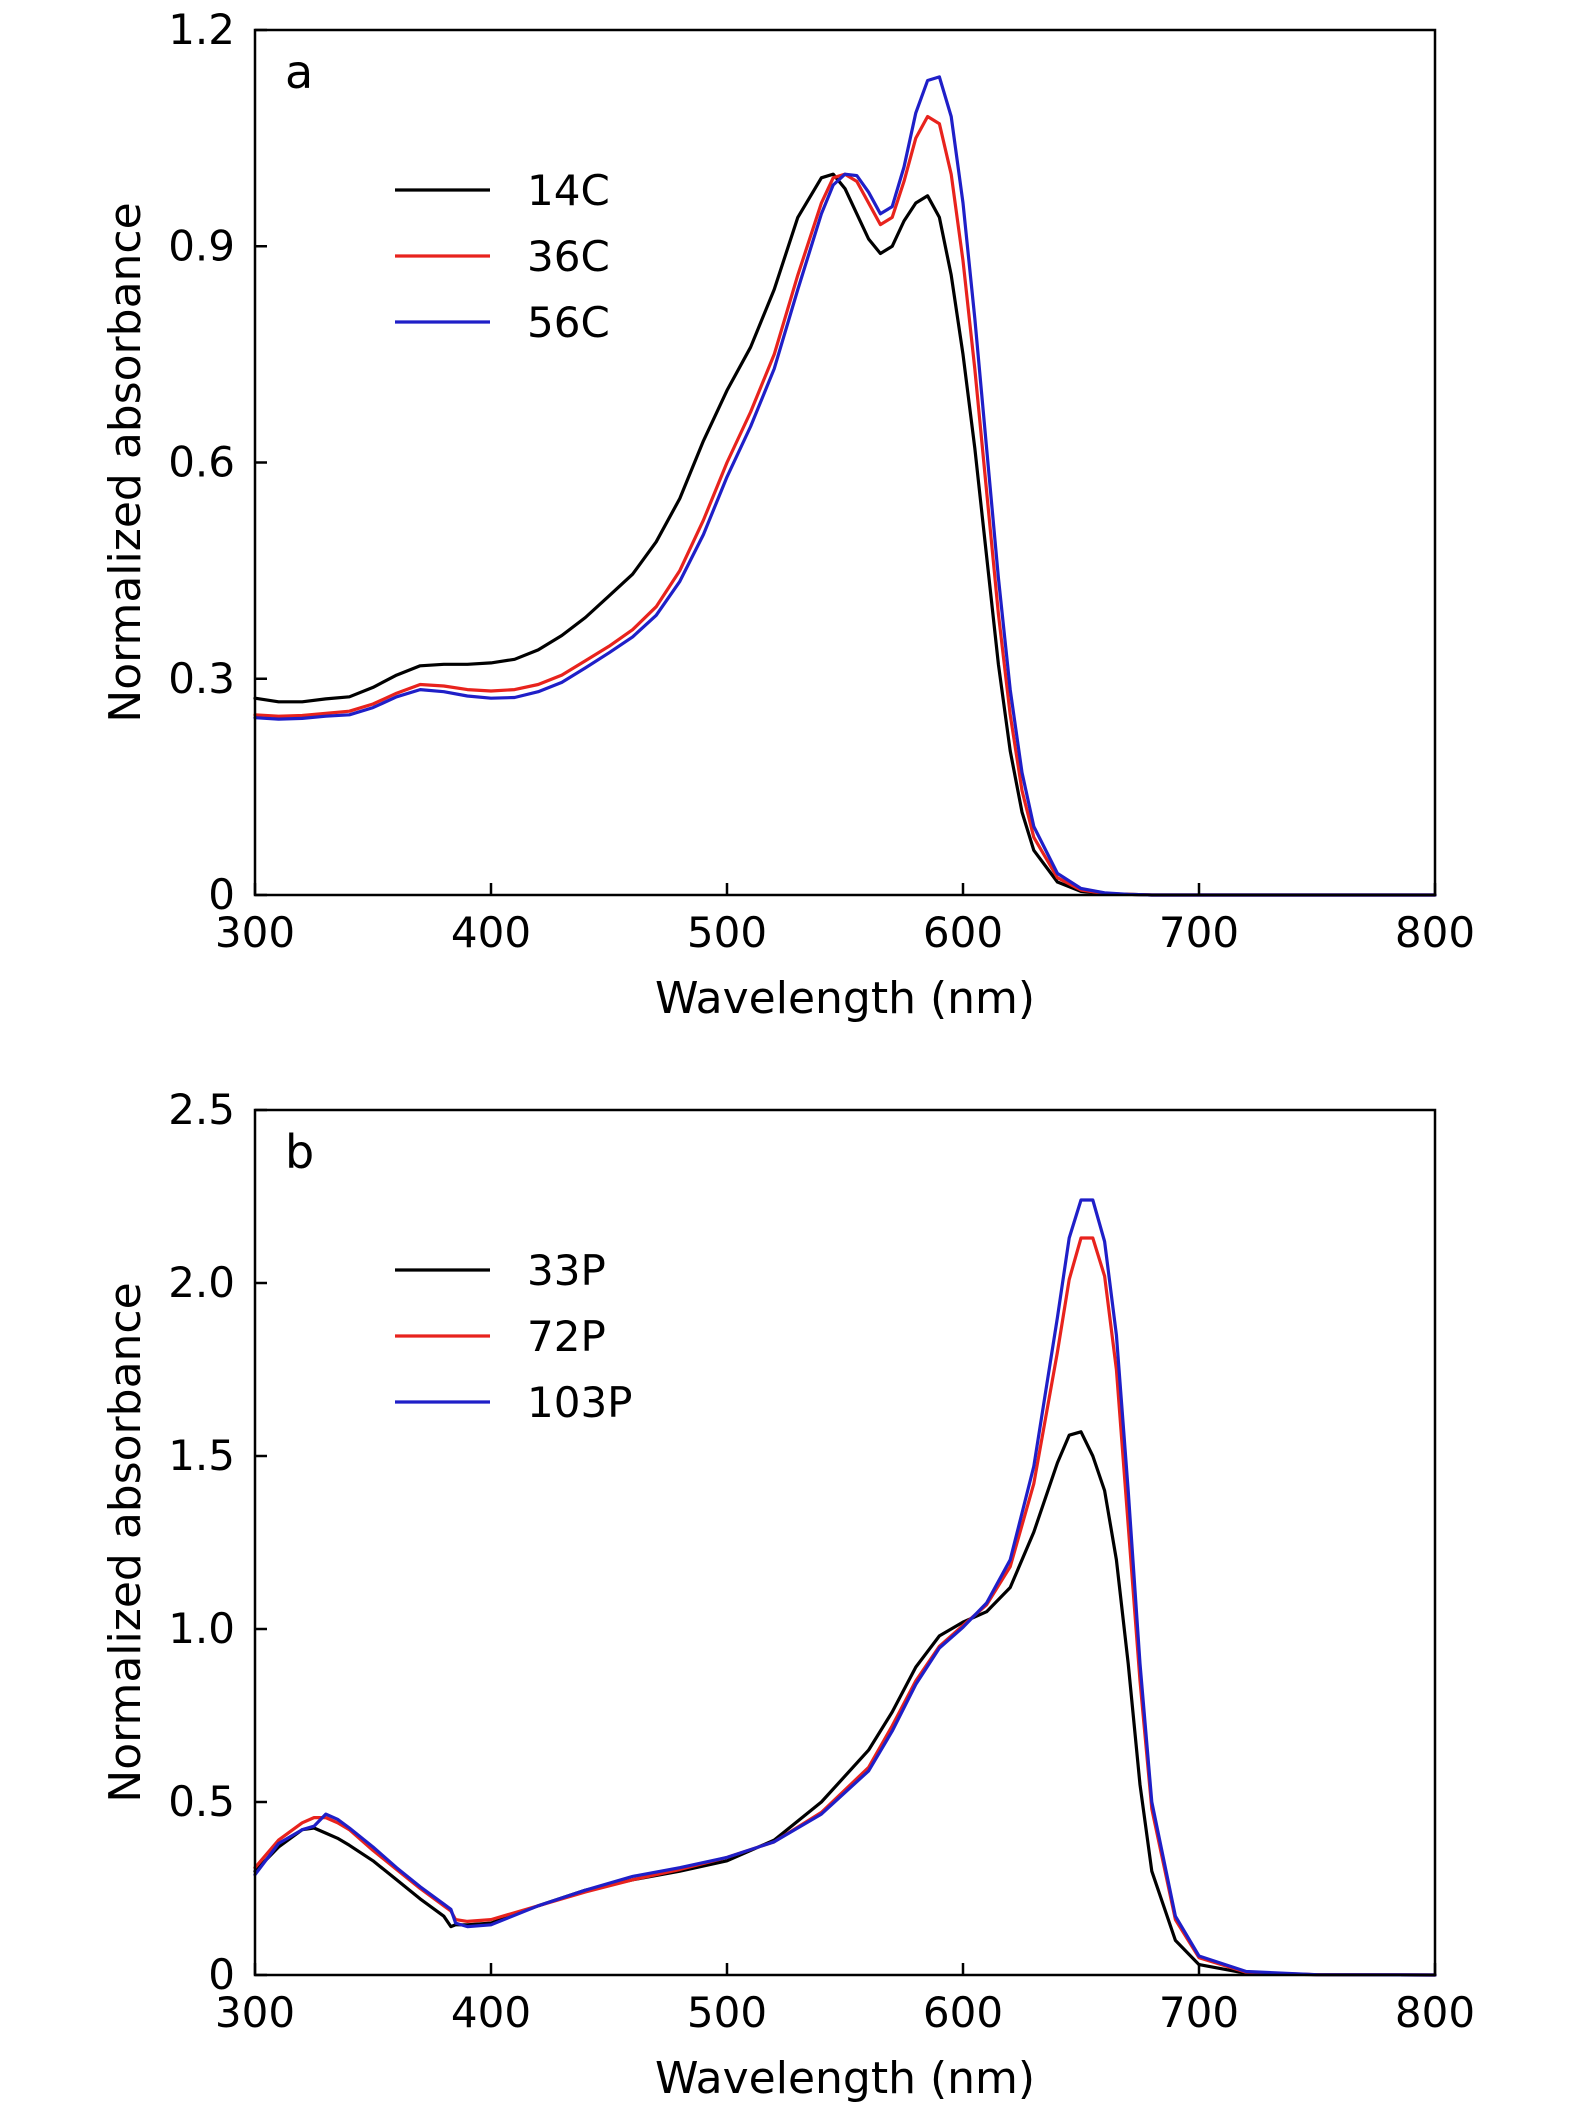 Image resolution: width=1575 pixels, height=2118 pixels. I want to click on legend-label-14C: 14C, so click(568, 190).